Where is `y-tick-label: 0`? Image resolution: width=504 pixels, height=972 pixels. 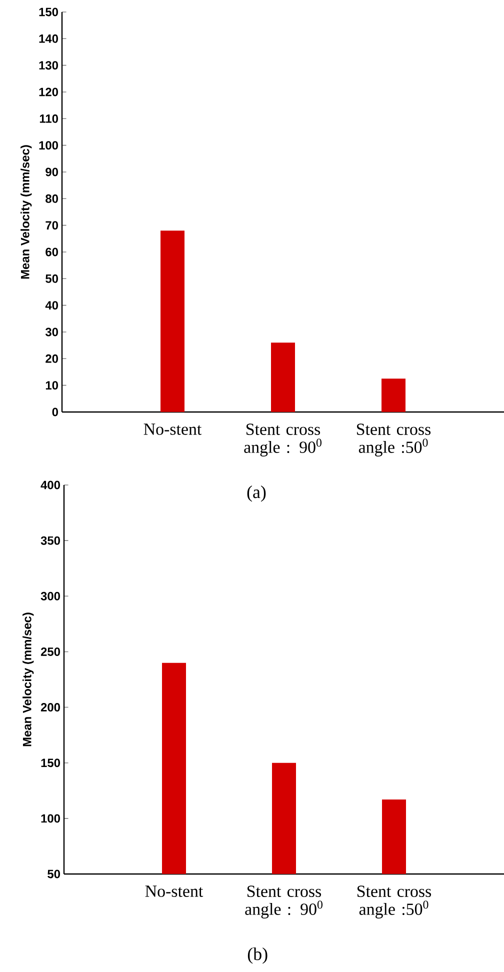 y-tick-label: 0 is located at coordinates (55, 412).